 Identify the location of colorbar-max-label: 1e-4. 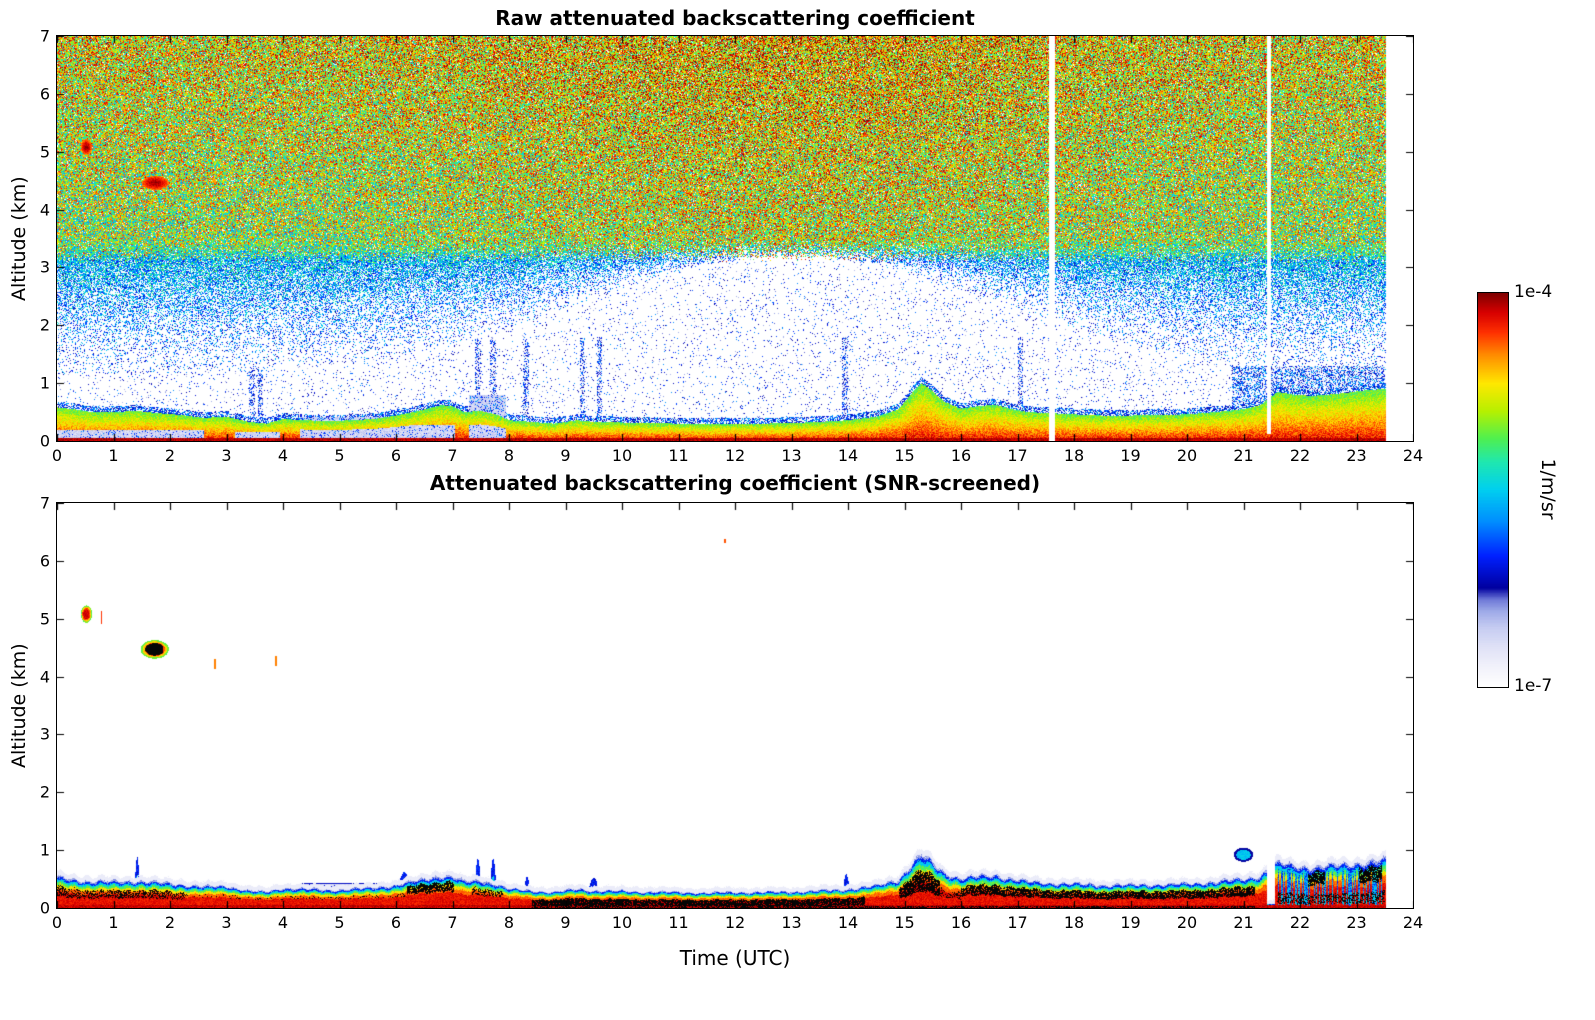
(1533, 292).